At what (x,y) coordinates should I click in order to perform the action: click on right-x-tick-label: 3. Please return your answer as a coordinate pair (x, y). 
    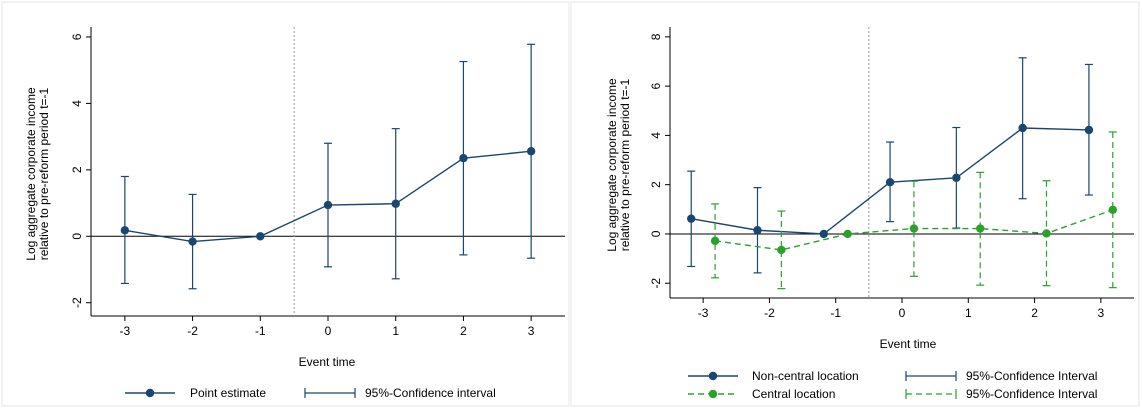
    Looking at the image, I should click on (1101, 313).